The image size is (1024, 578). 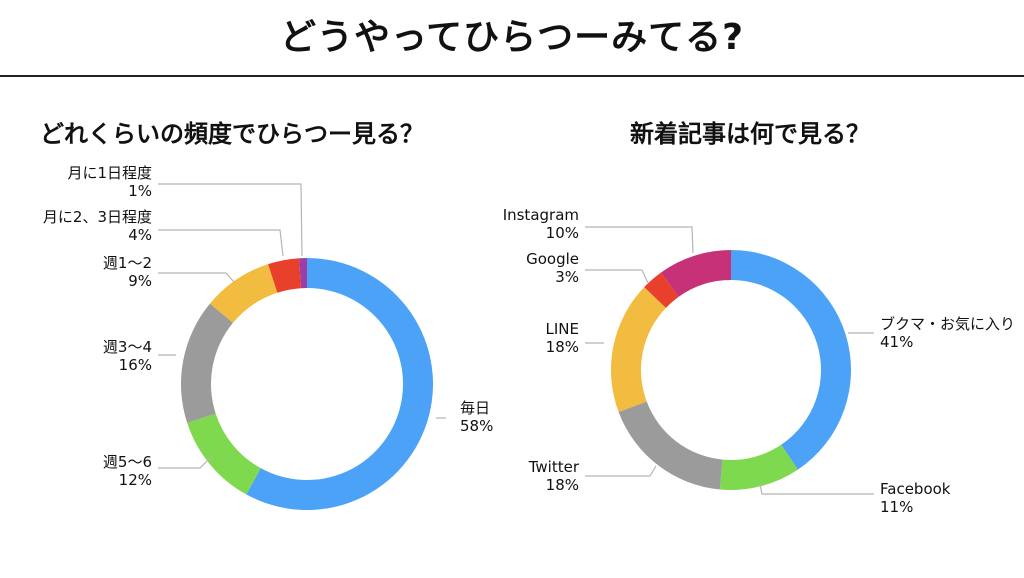 What do you see at coordinates (554, 467) in the screenshot?
I see `category-label-source-2: Twitter` at bounding box center [554, 467].